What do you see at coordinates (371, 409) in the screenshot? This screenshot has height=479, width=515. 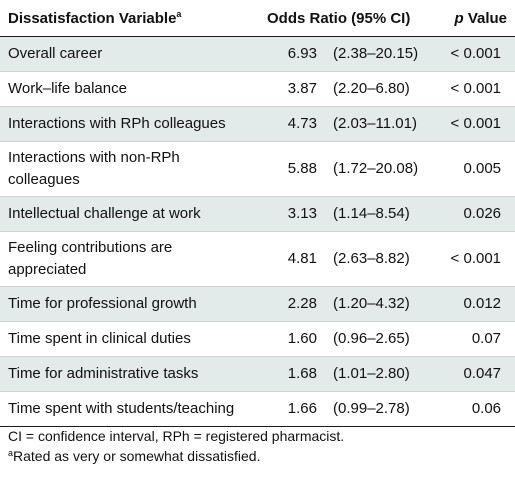 I see `cell-confidence-interval: (0.99–2.78)` at bounding box center [371, 409].